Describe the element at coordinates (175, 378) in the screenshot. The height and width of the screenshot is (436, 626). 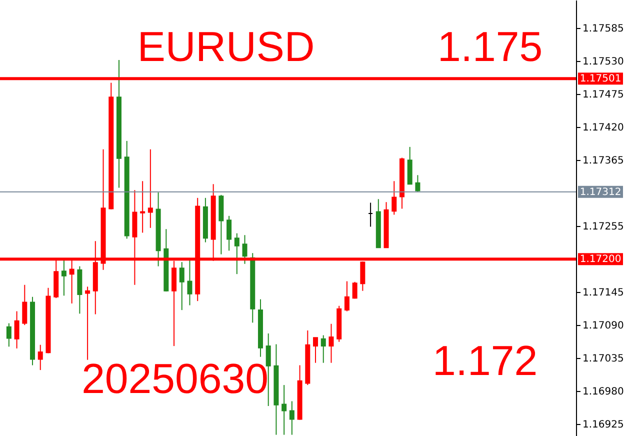
I see `annotation: 20250630` at that location.